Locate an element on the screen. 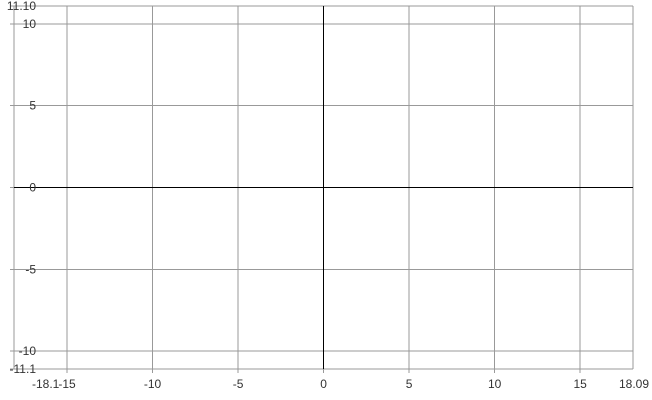 This screenshot has width=652, height=400. x-tick-label: 10 is located at coordinates (495, 384).